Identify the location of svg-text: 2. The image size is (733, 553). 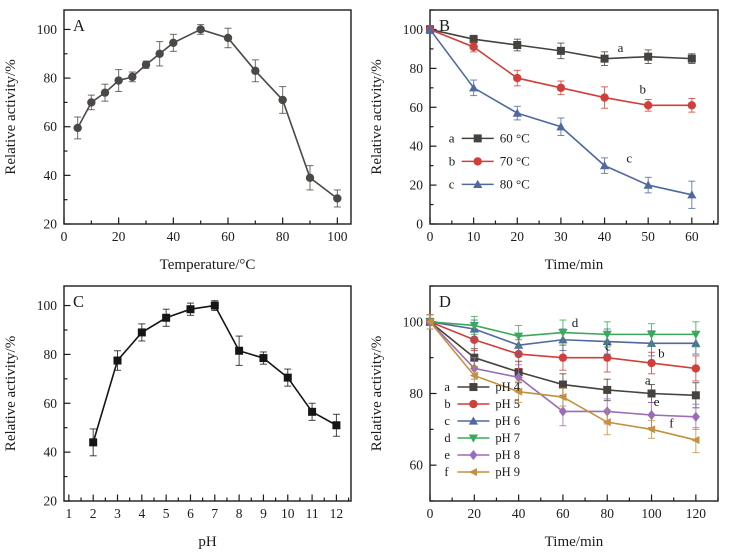
(93, 513).